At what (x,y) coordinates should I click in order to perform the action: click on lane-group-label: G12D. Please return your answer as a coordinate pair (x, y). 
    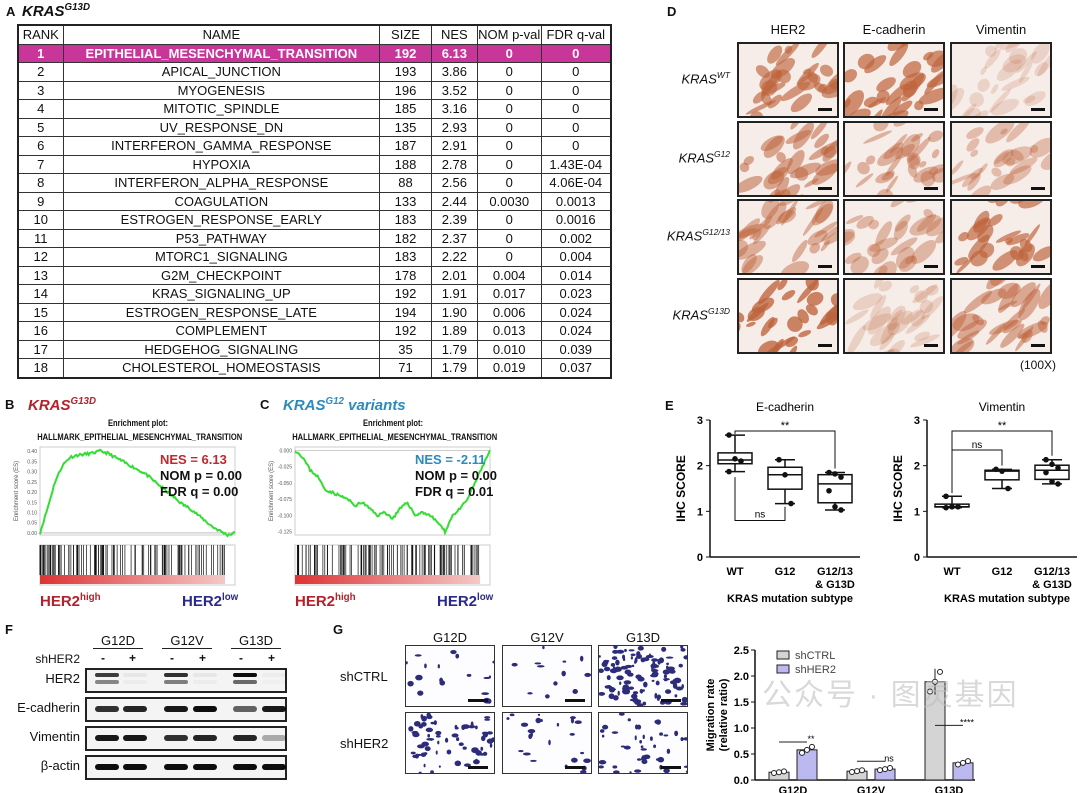
    Looking at the image, I should click on (118, 641).